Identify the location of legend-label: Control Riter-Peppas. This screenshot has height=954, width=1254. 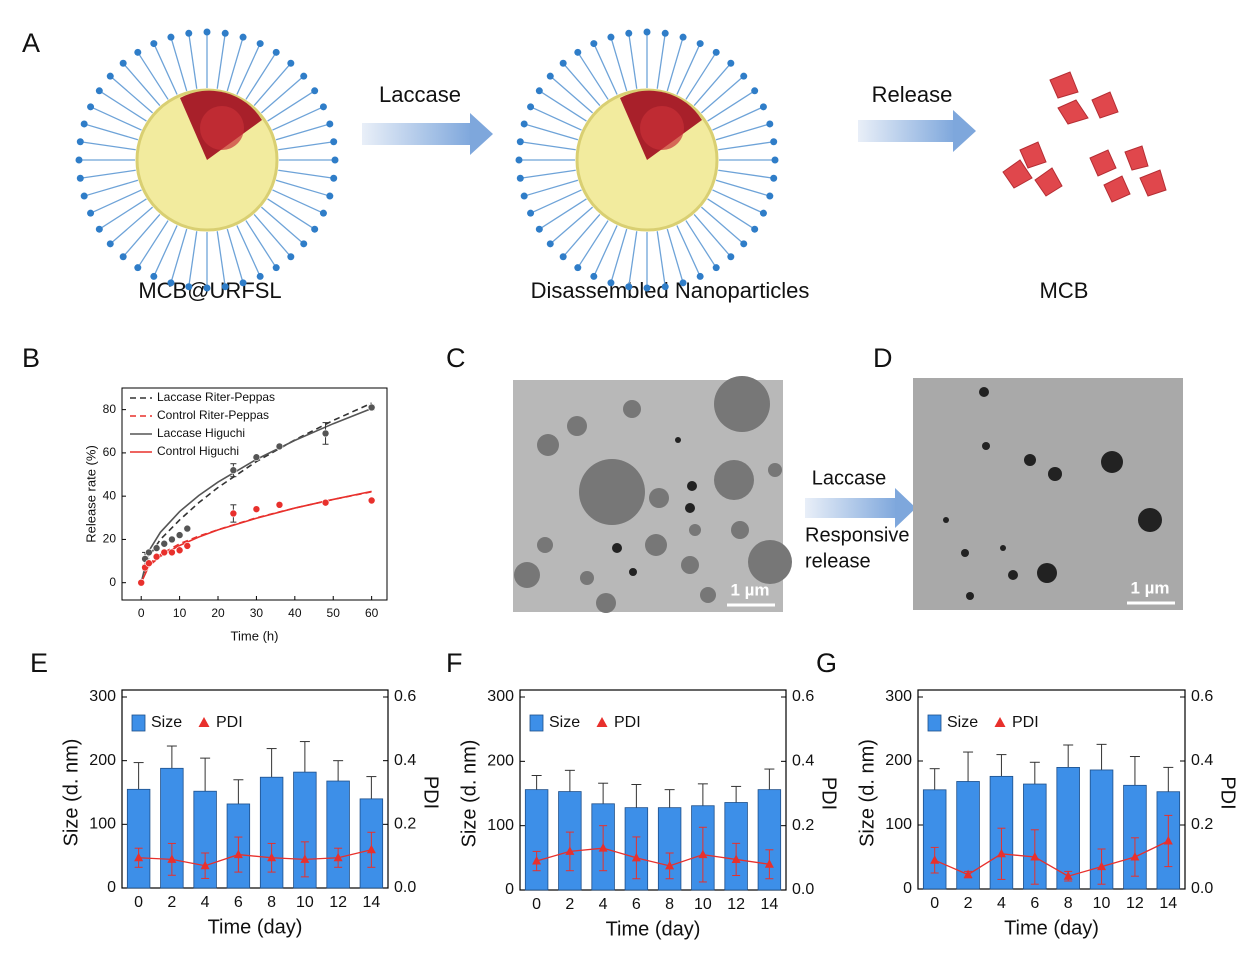
(213, 415).